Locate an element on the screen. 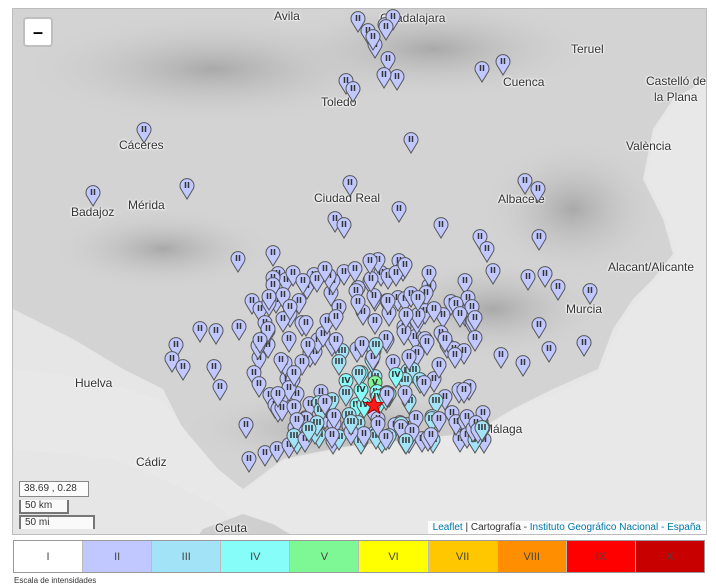 The width and height of the screenshot is (716, 588). zoom-out-button: – is located at coordinates (38, 32).